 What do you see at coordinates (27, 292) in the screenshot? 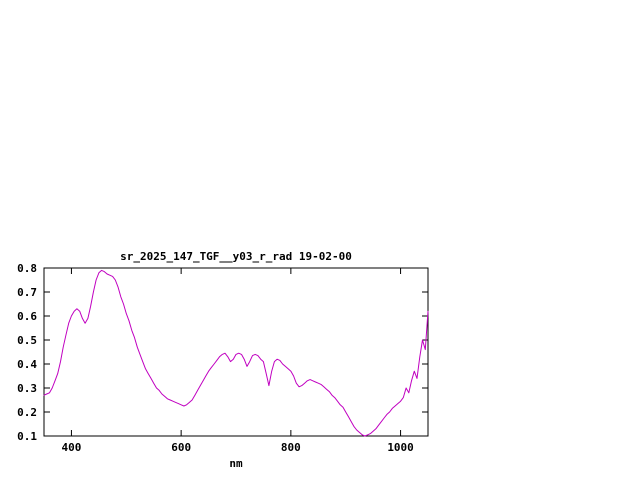
I see `y-tick-label: 0.7` at bounding box center [27, 292].